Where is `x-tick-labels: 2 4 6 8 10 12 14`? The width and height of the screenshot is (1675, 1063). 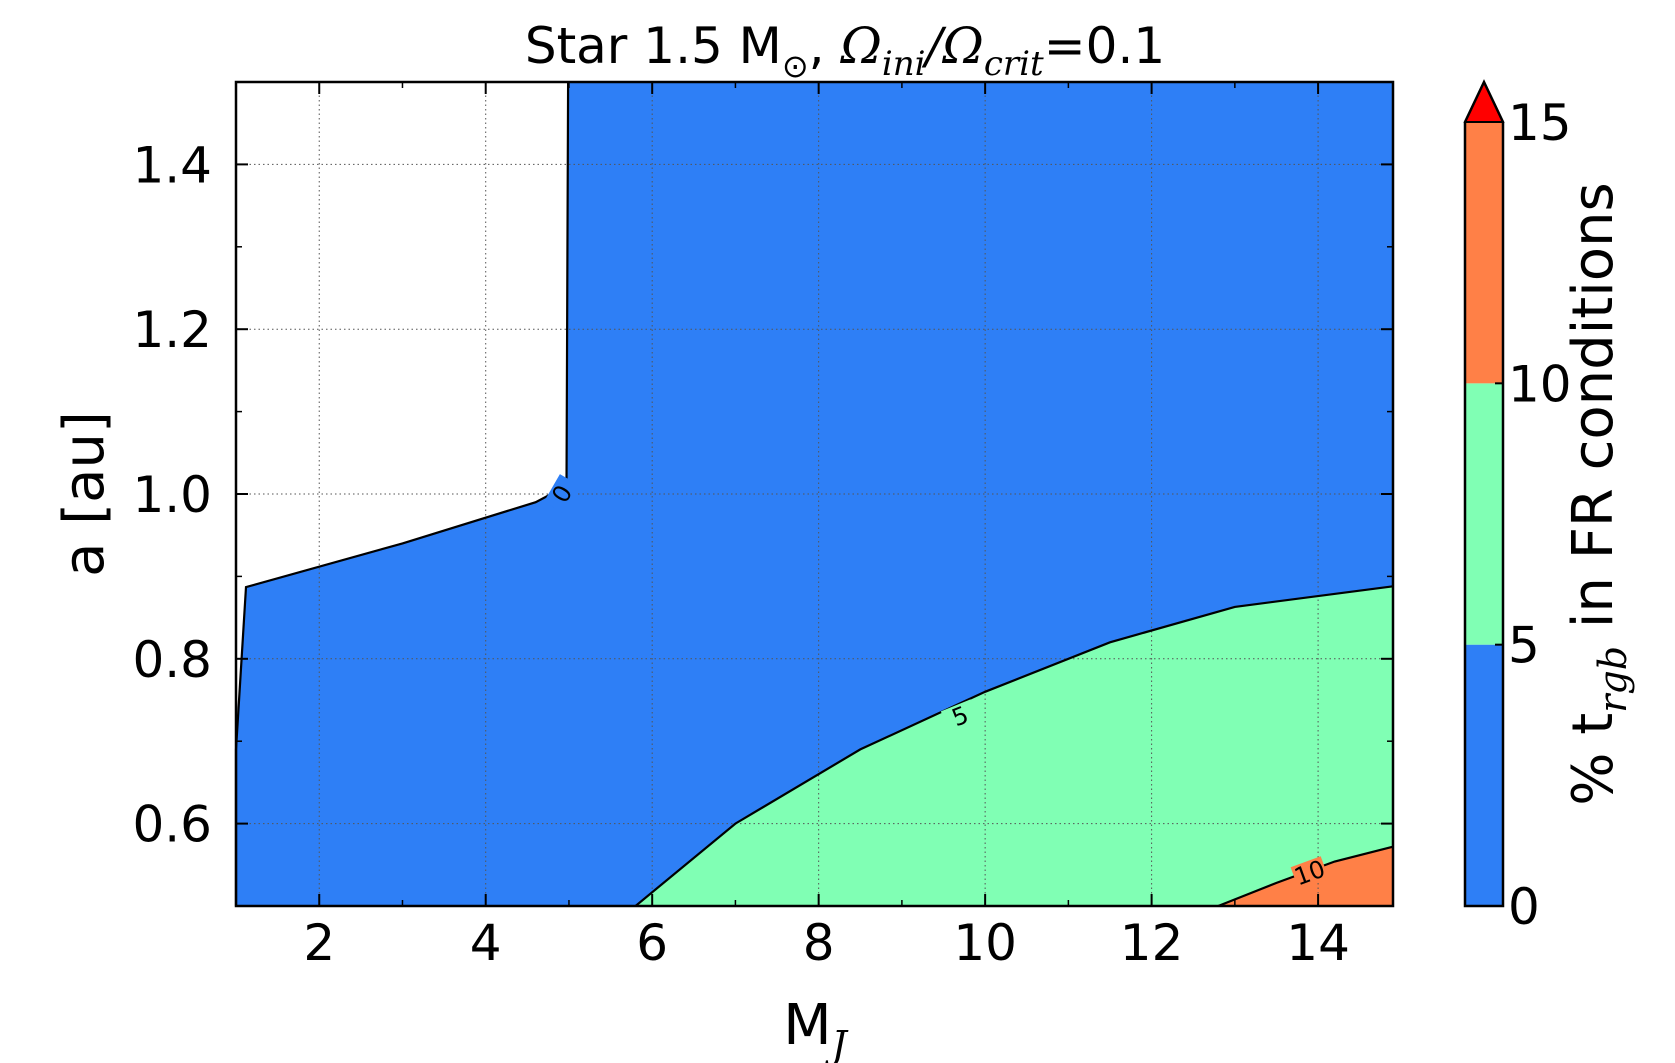
x-tick-labels: 2 4 6 8 10 12 14 is located at coordinates (826, 943).